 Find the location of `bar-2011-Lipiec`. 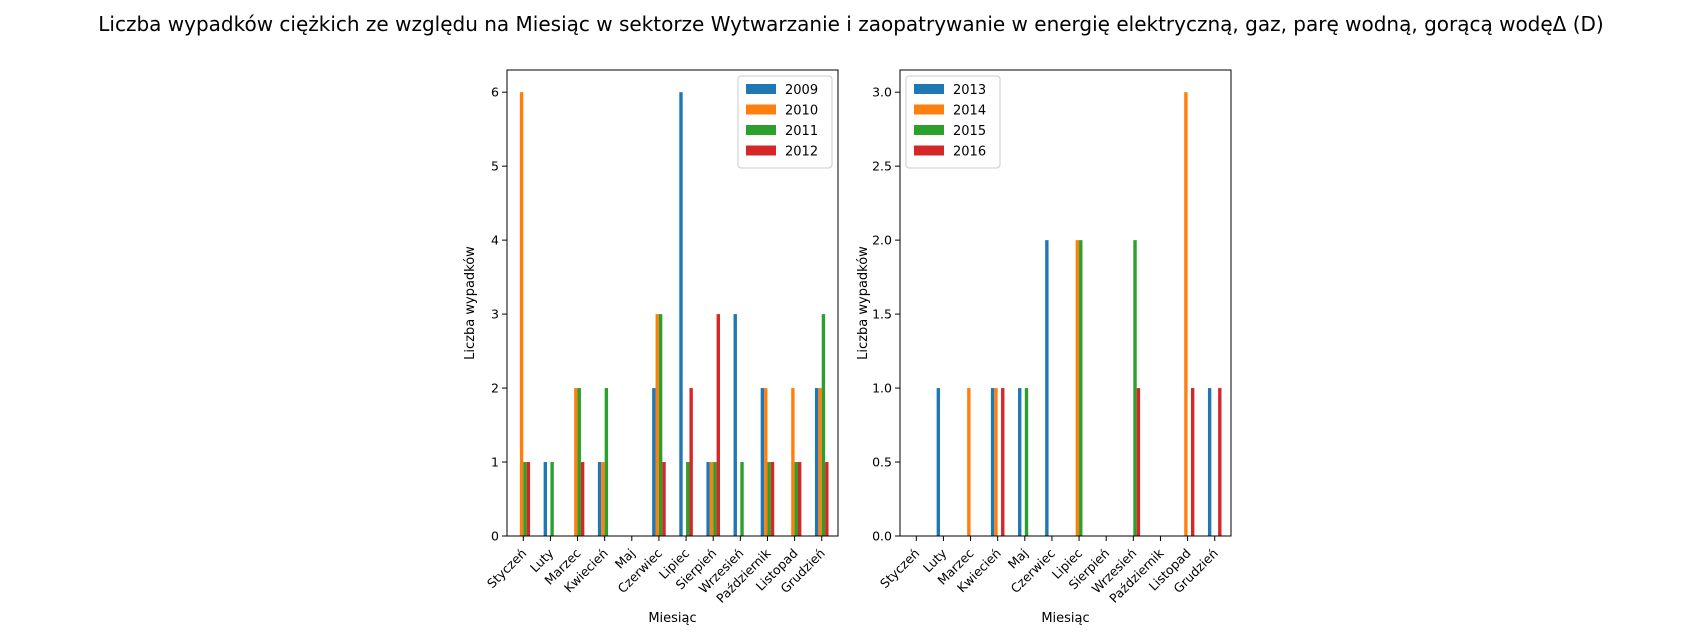

bar-2011-Lipiec is located at coordinates (688, 499).